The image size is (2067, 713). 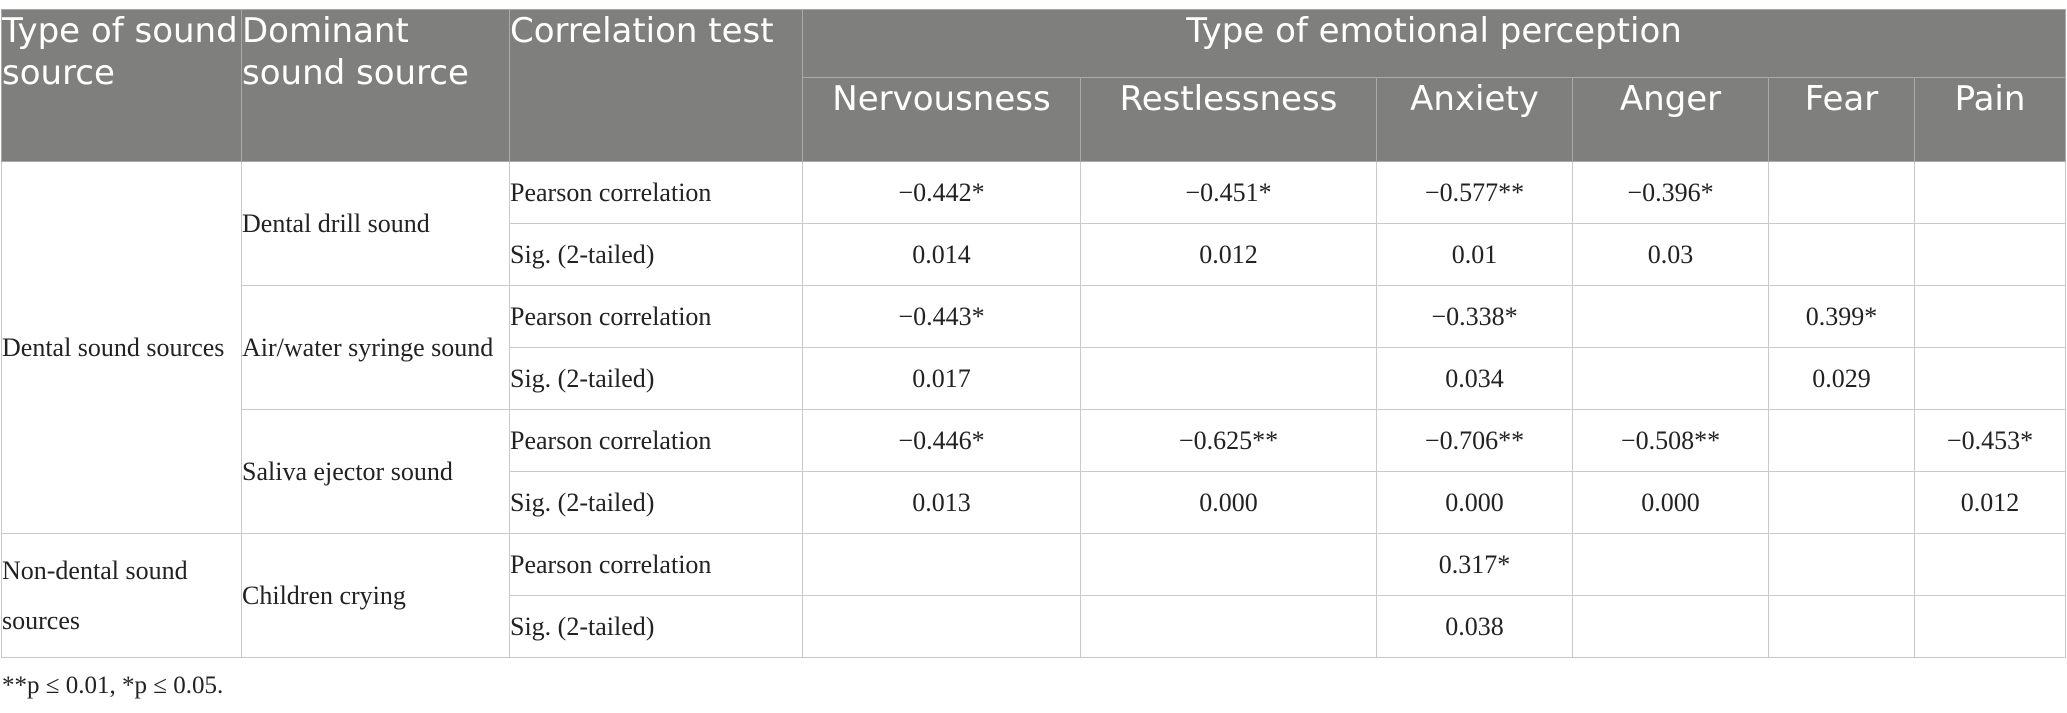 I want to click on header-anger: Anger, so click(x=1670, y=119).